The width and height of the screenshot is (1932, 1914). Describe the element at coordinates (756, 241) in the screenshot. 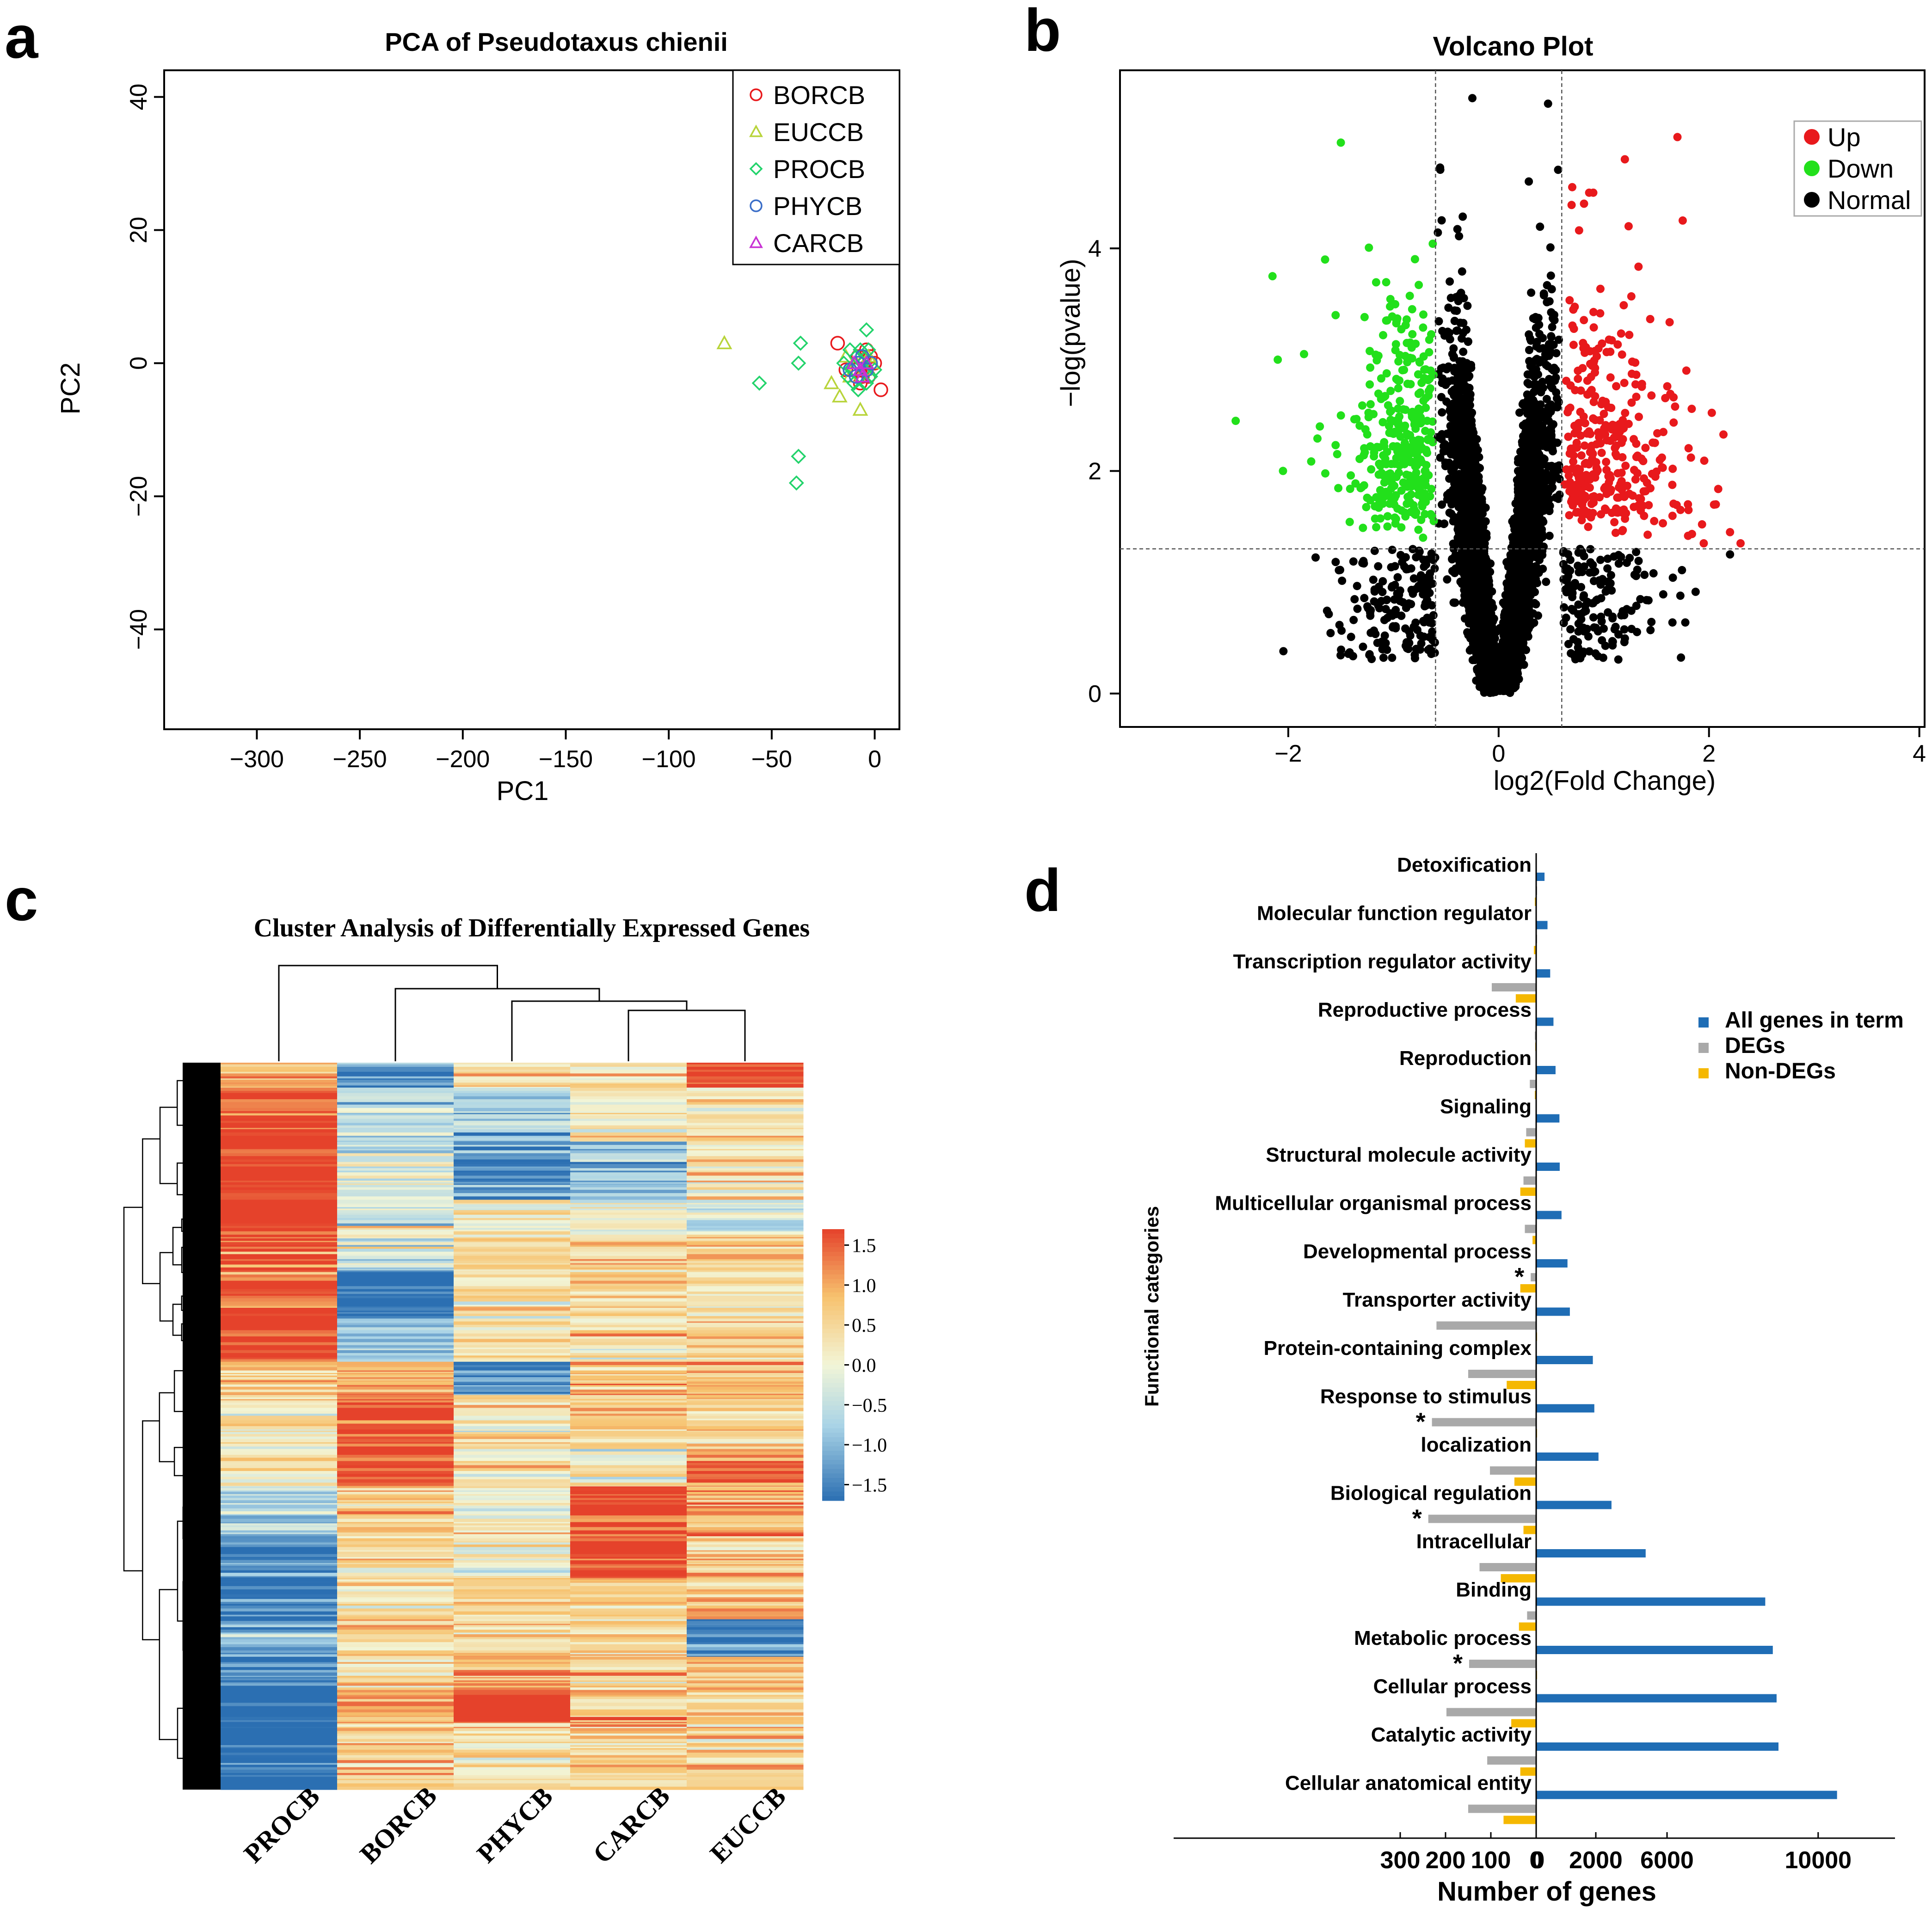

I see `pca-legend-marker-carcb` at that location.